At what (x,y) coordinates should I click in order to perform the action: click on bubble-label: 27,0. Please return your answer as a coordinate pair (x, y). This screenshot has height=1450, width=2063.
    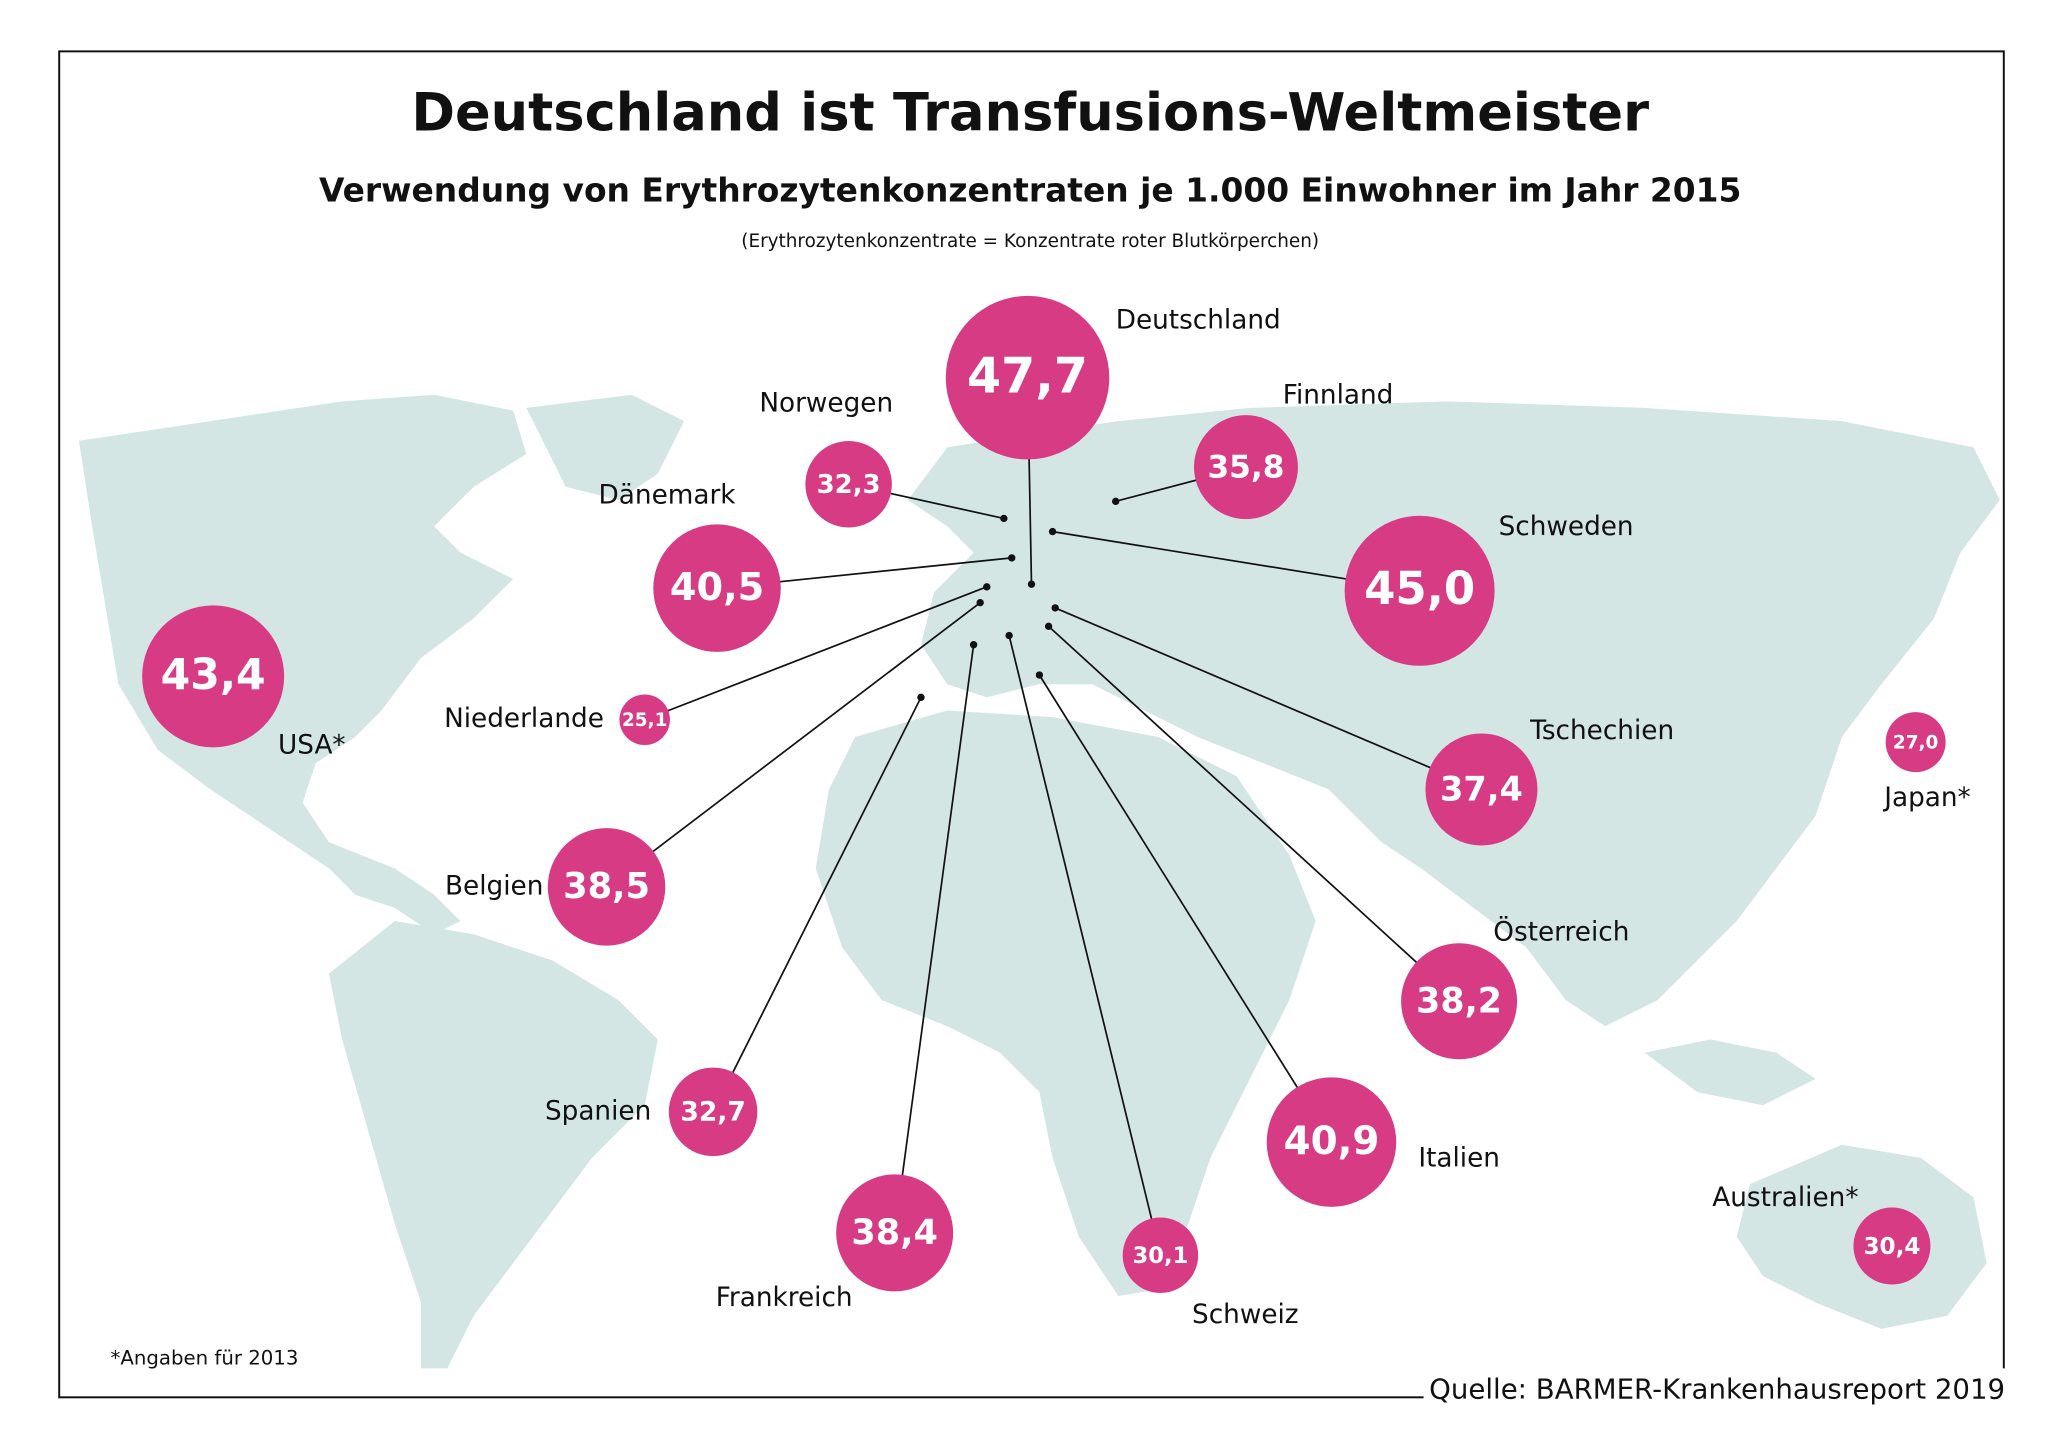
    Looking at the image, I should click on (1915, 742).